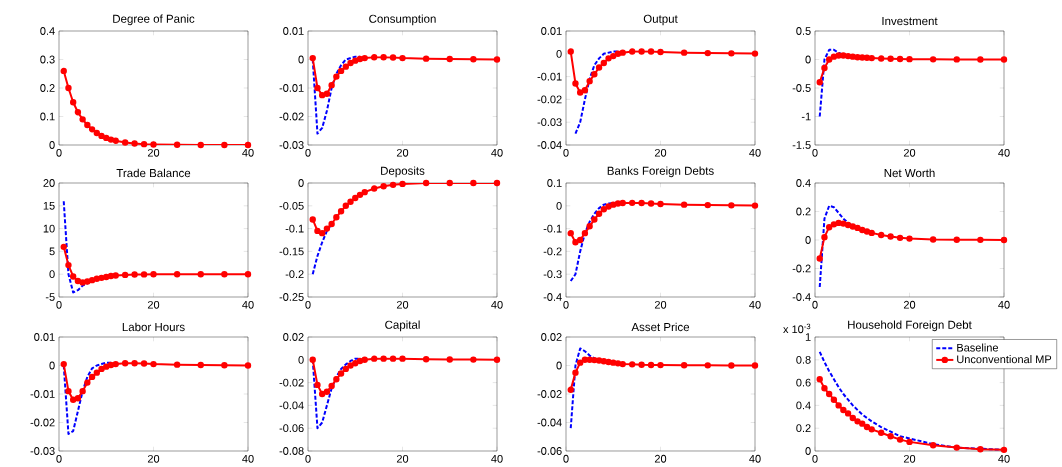  Describe the element at coordinates (47, 88) in the screenshot. I see `y-tick-label: 0.2` at that location.